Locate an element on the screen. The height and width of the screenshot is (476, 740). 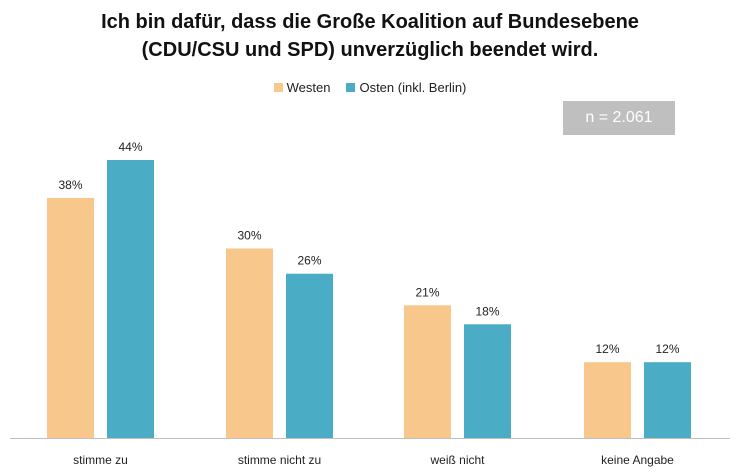
category-label-2: weiß nicht is located at coordinates (457, 460).